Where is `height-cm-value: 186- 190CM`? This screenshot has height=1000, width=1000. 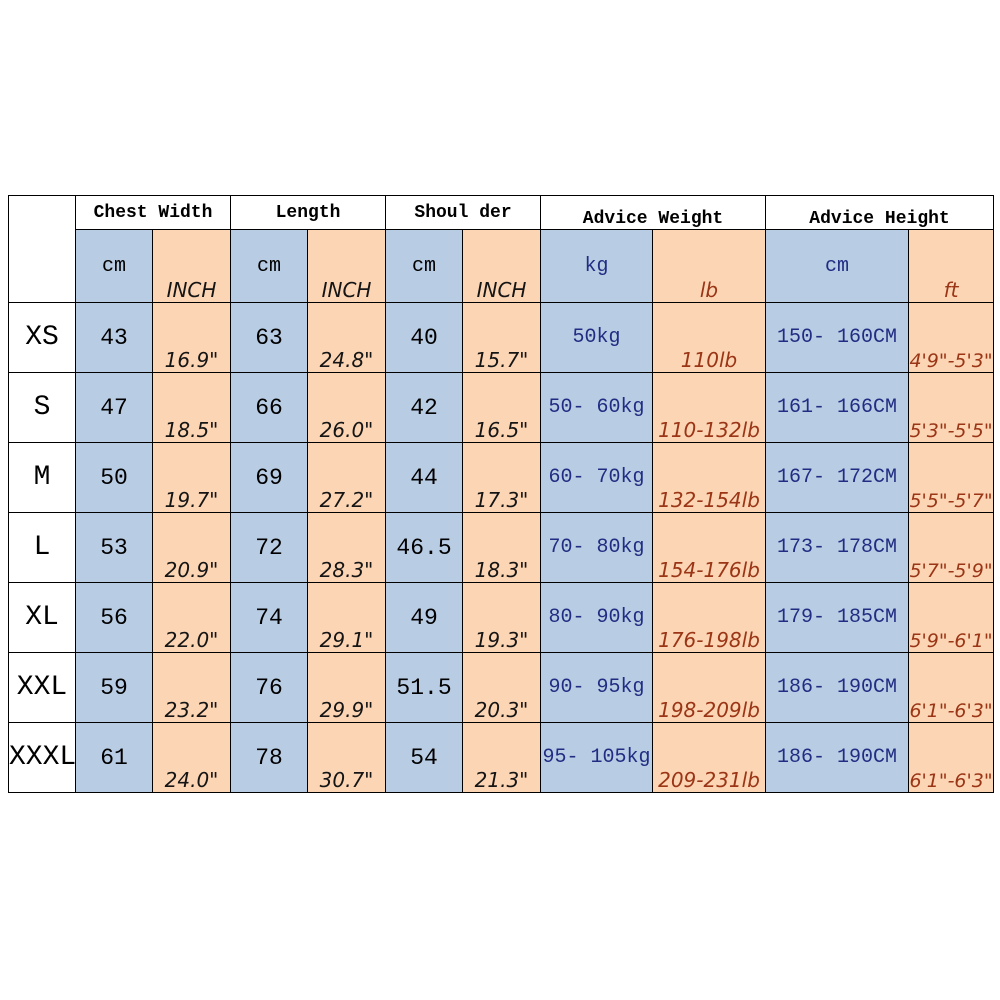
height-cm-value: 186- 190CM is located at coordinates (837, 757).